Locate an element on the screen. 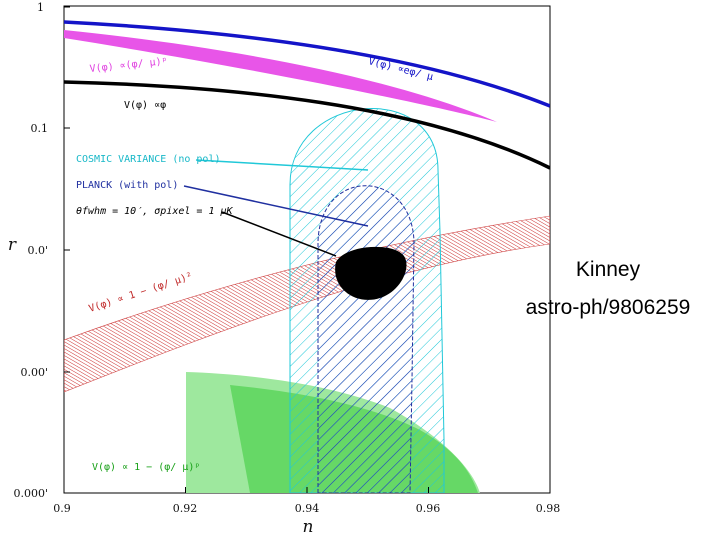 The width and height of the screenshot is (720, 540). y-tick-label-0: 0.000' is located at coordinates (30, 493).